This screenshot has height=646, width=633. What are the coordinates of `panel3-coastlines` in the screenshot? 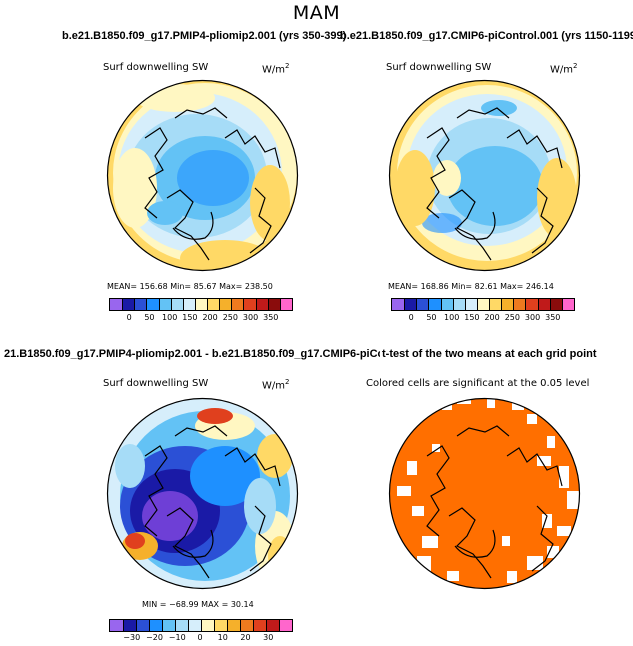 It's located at (212, 502).